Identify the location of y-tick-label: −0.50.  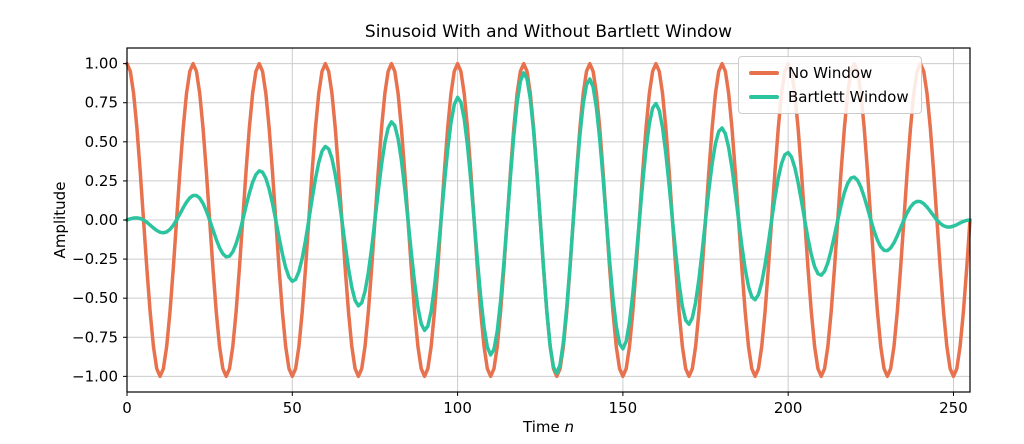
(95, 298).